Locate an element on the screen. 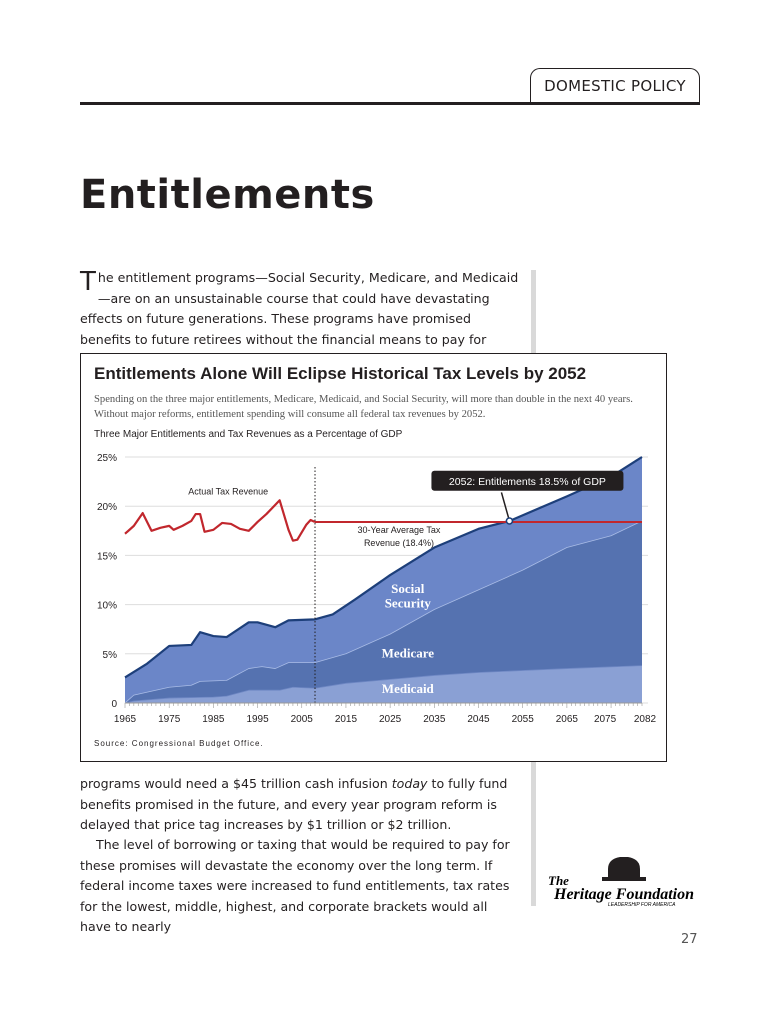 This screenshot has width=768, height=1024. line-total-entitlements is located at coordinates (383, 567).